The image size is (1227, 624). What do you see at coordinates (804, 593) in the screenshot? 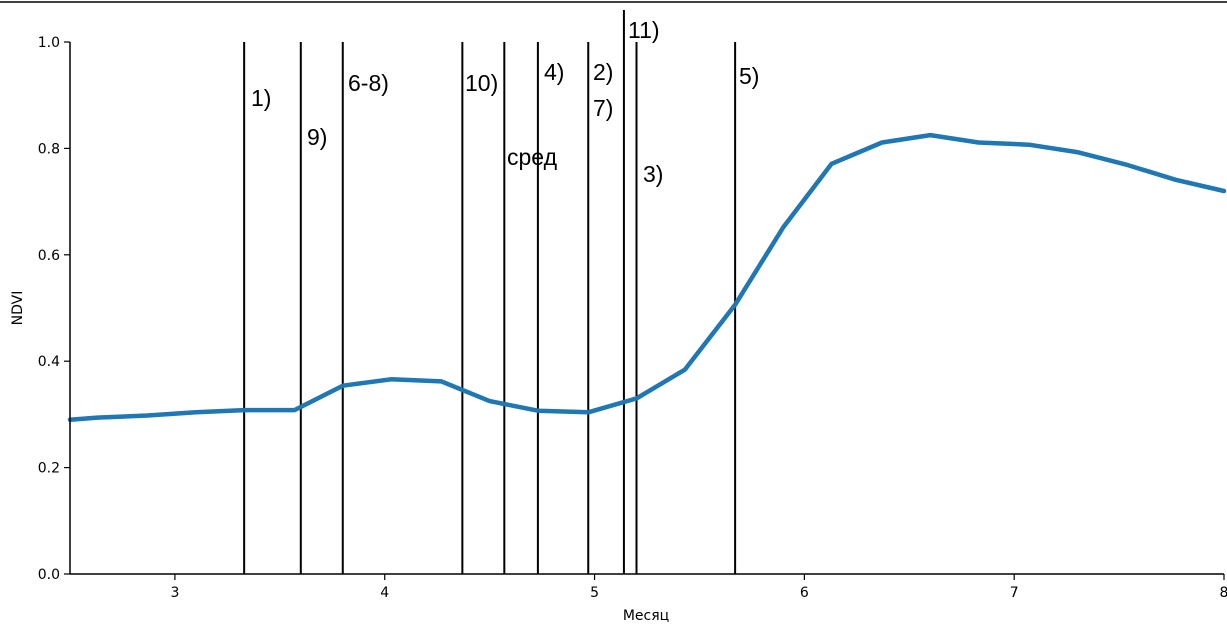
I see `x-tick-label-3: 6` at bounding box center [804, 593].